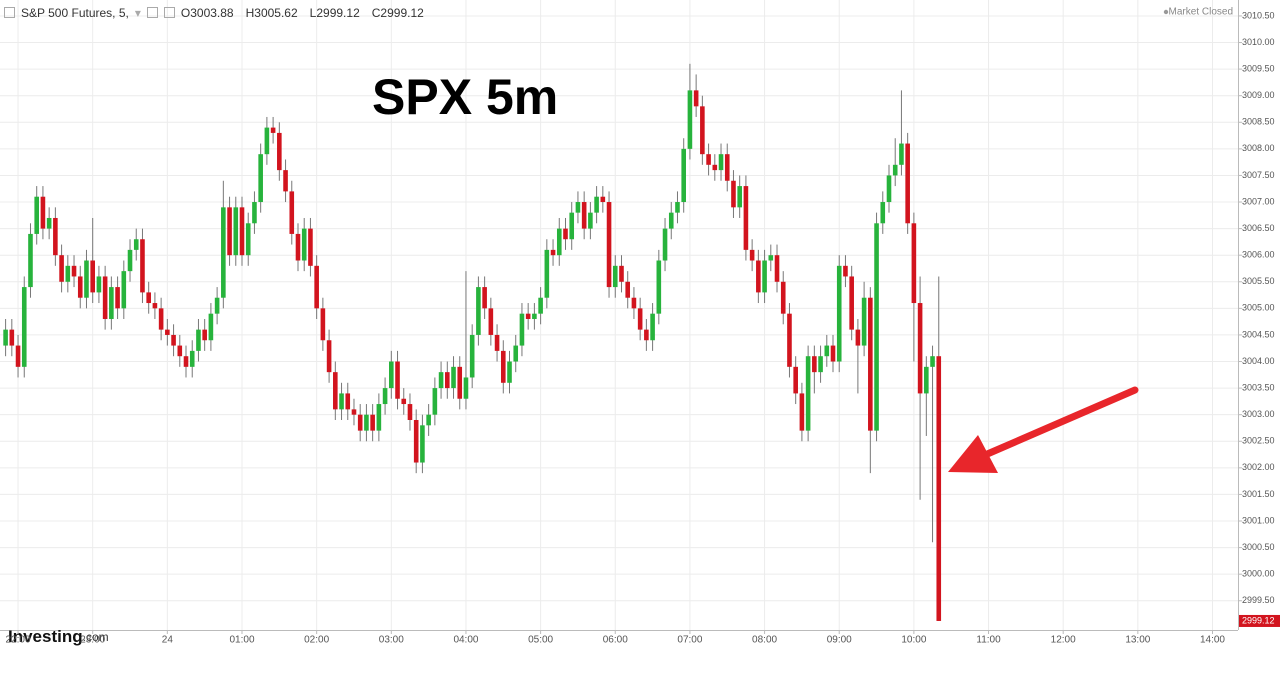 Image resolution: width=1280 pixels, height=673 pixels. I want to click on logo-name: Investing, so click(45, 636).